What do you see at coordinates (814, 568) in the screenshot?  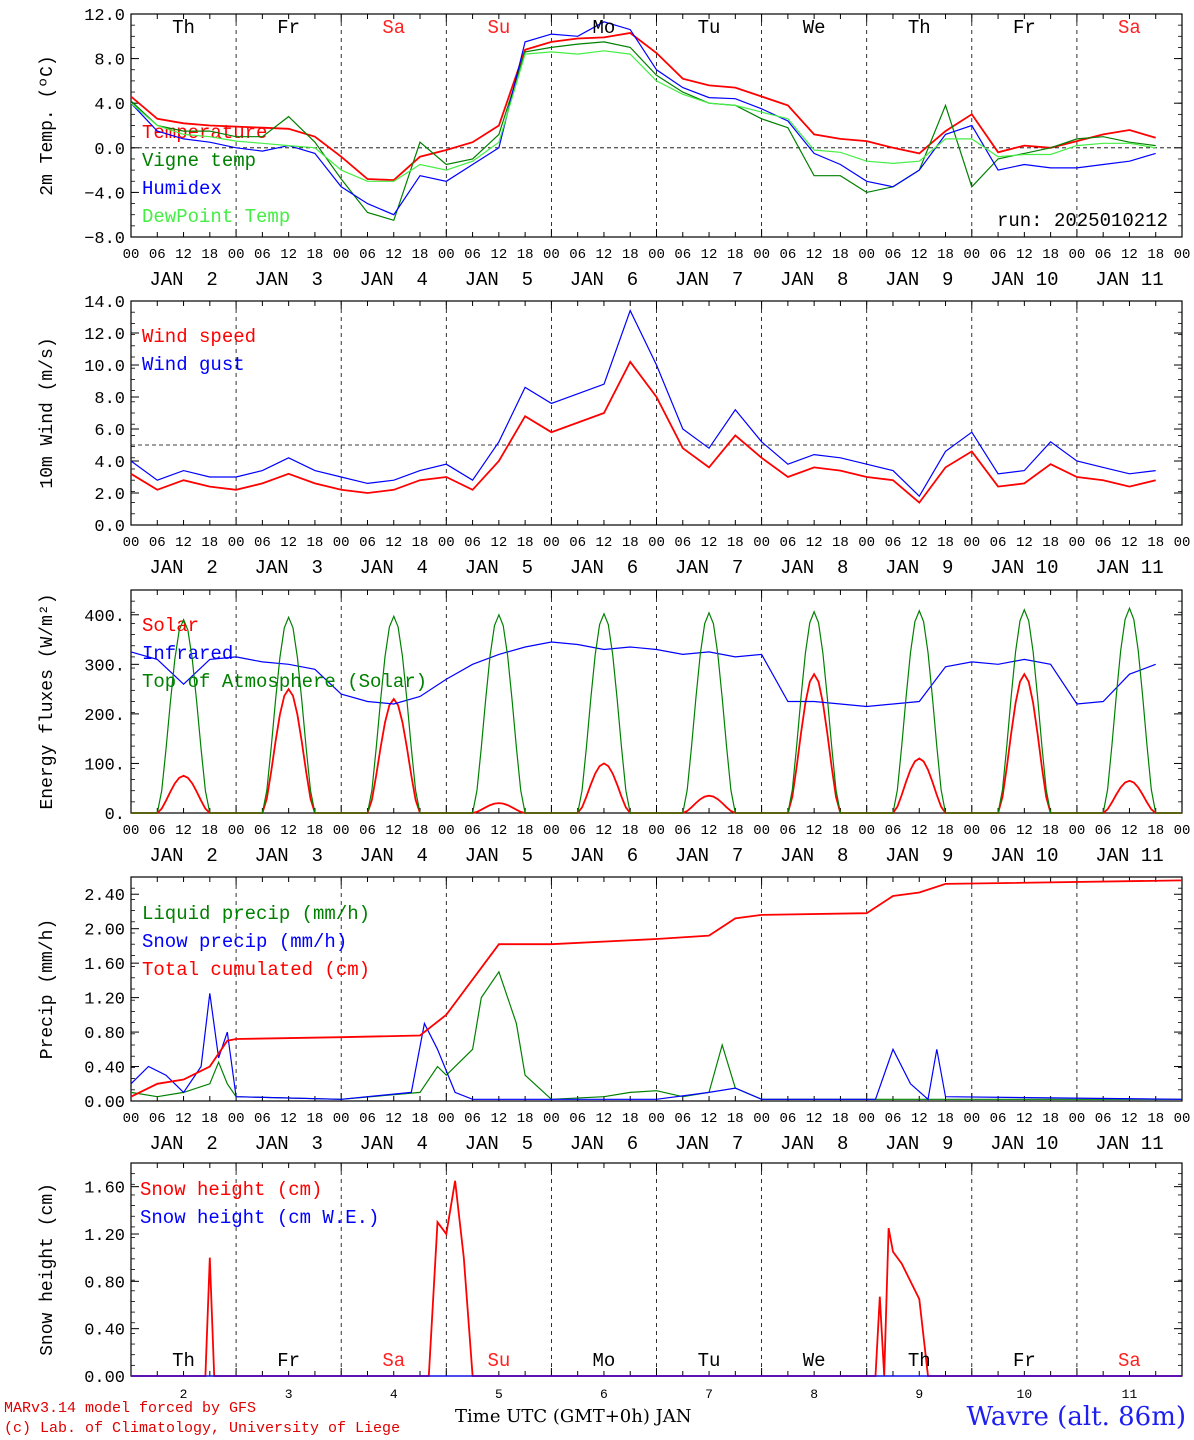 I see `date-label: JAN 8` at bounding box center [814, 568].